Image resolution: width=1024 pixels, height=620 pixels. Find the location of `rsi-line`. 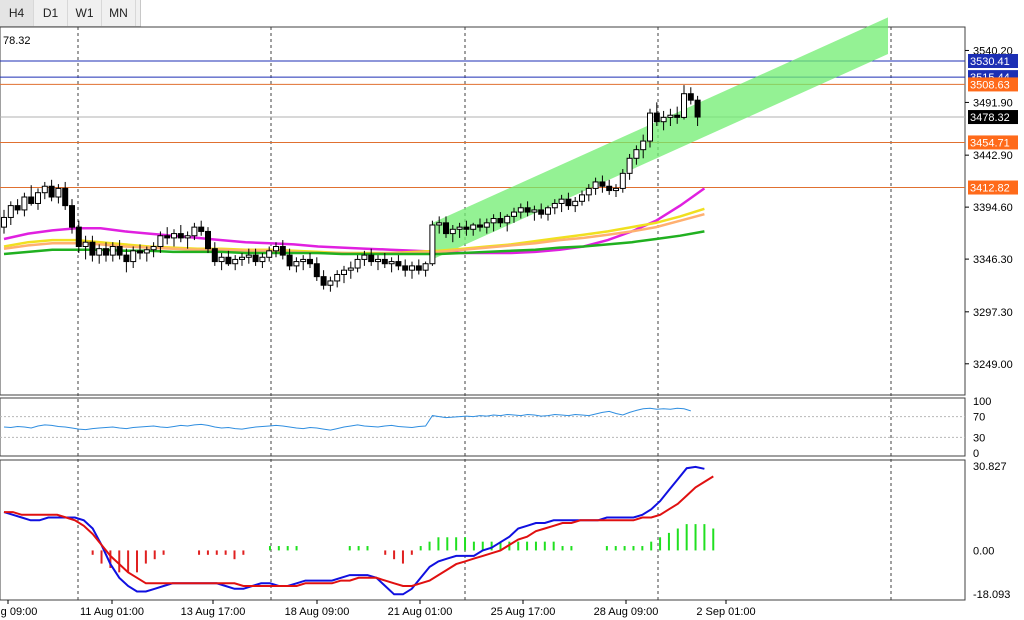

rsi-line is located at coordinates (347, 419).